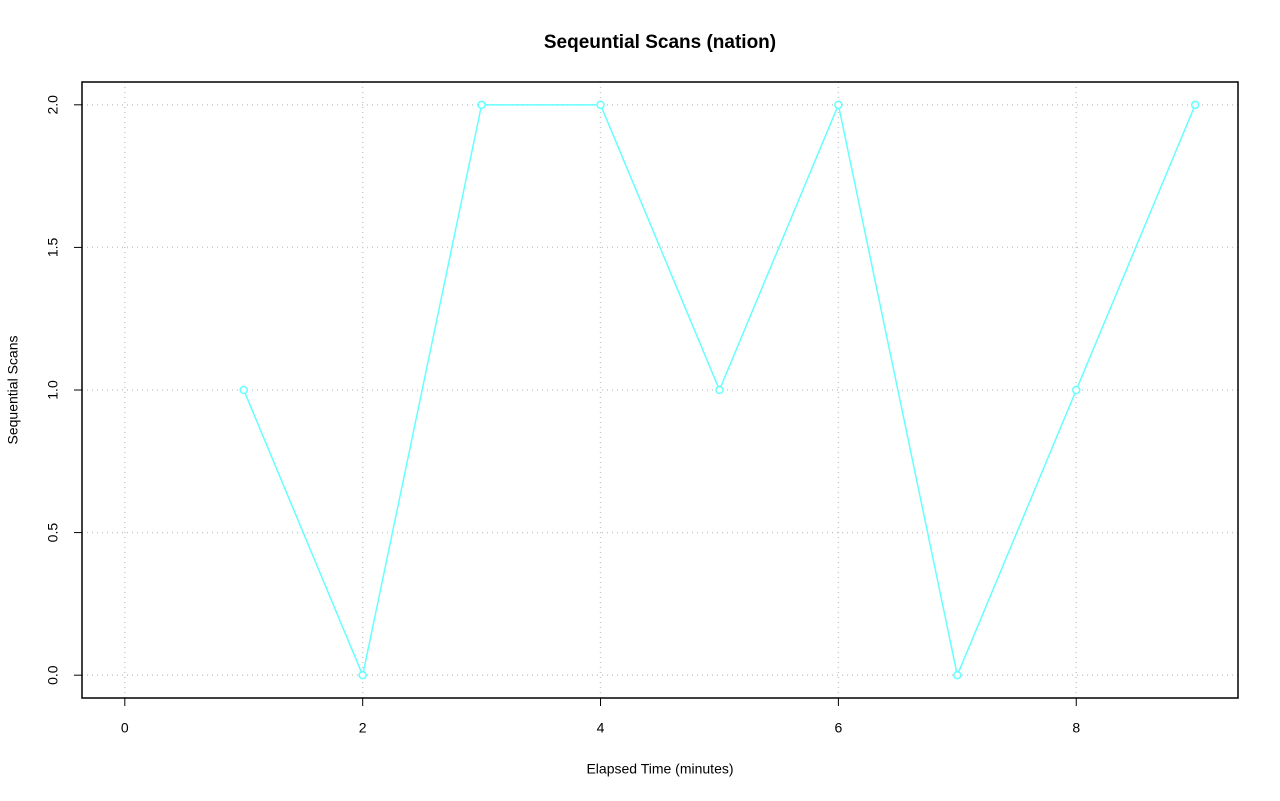 The image size is (1280, 801). Describe the element at coordinates (53, 533) in the screenshot. I see `y-tick-label: 0.5` at that location.